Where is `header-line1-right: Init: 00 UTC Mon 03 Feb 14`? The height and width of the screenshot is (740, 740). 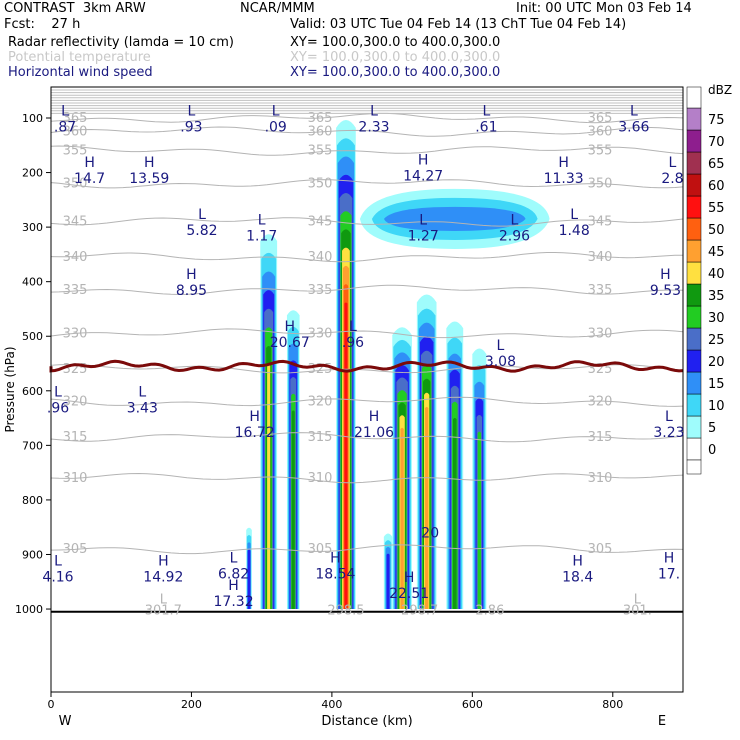 header-line1-right: Init: 00 UTC Mon 03 Feb 14 is located at coordinates (604, 8).